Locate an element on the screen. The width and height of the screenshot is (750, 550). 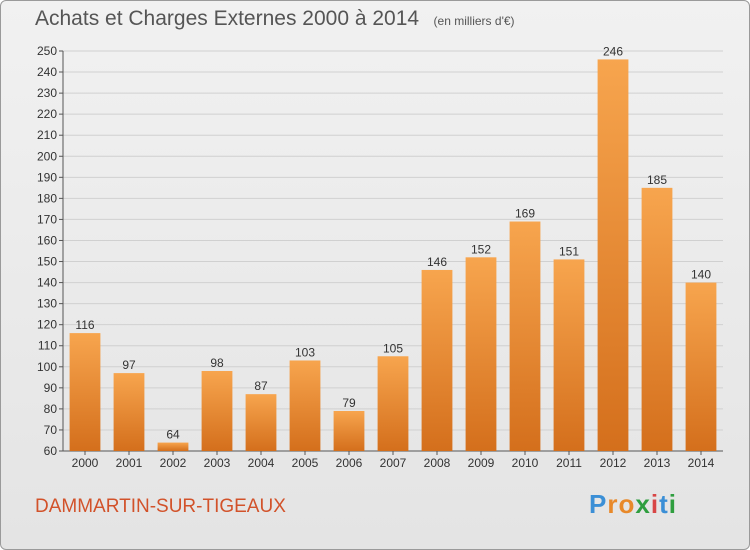
logo-letter: x is located at coordinates (643, 504).